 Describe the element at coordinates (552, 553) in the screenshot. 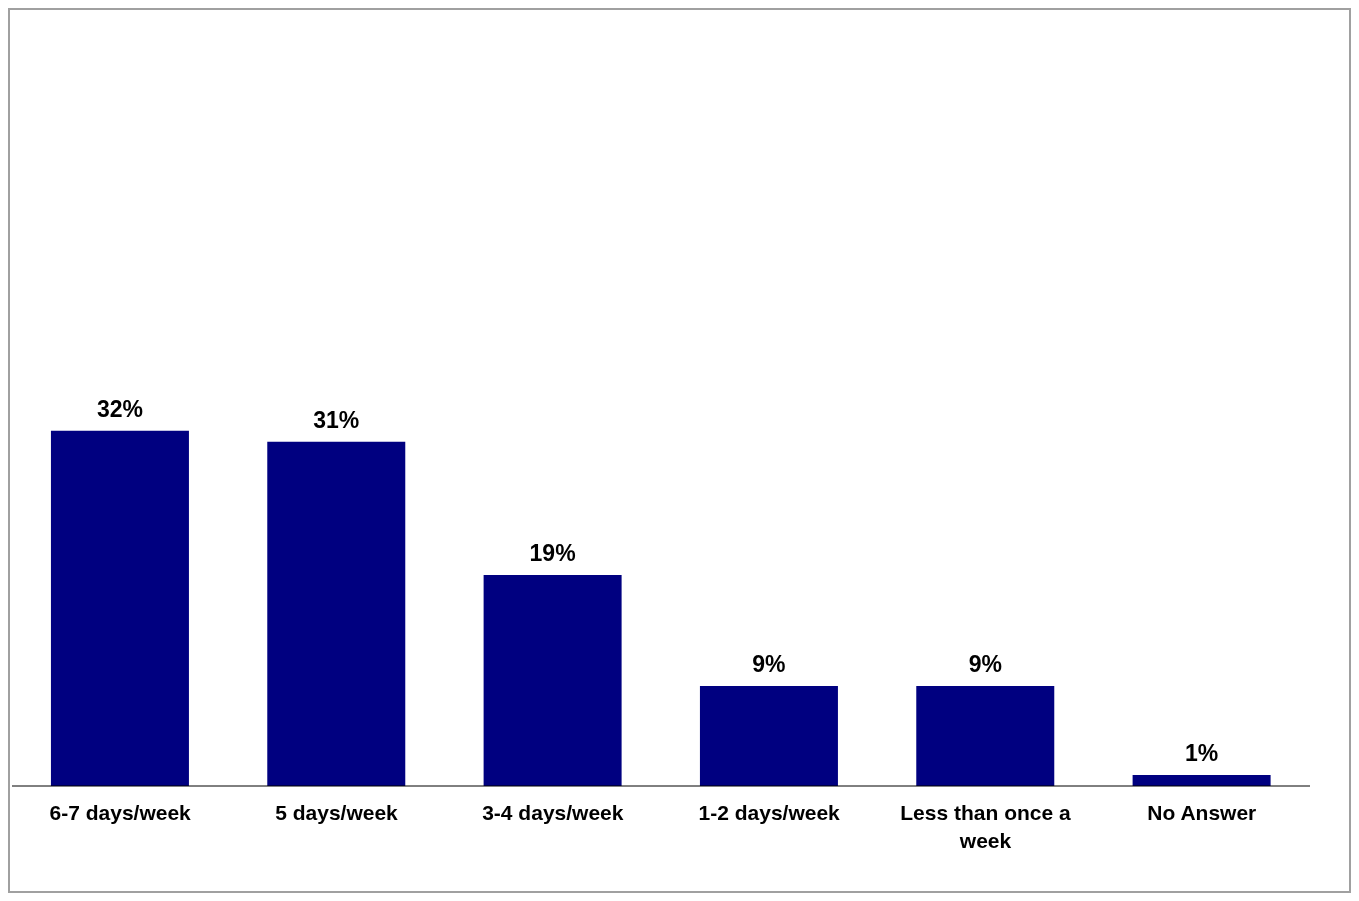

I see `data-label: 19%` at that location.